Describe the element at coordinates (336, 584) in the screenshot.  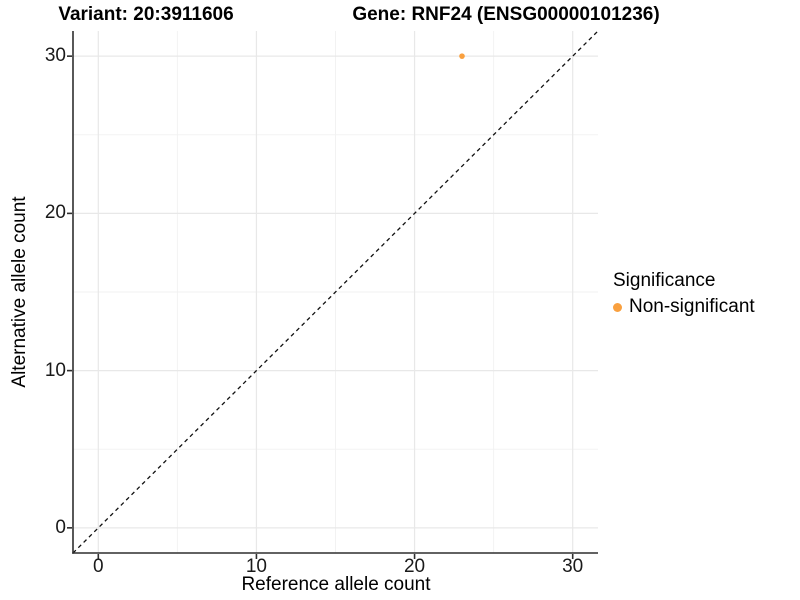
I see `x-axis-title: Reference allele count` at that location.